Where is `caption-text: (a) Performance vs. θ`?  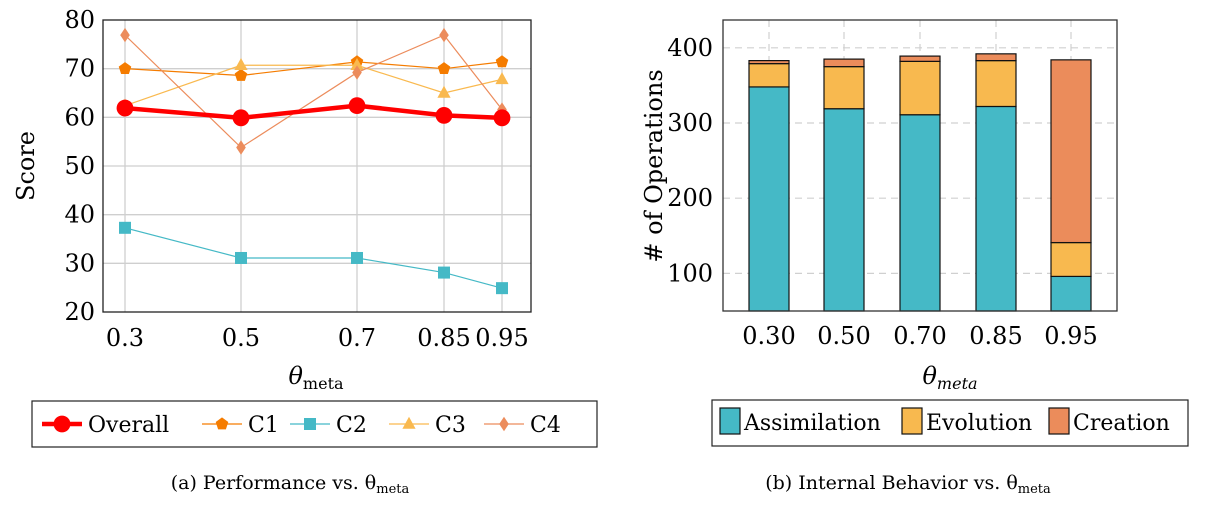 caption-text: (a) Performance vs. θ is located at coordinates (274, 483).